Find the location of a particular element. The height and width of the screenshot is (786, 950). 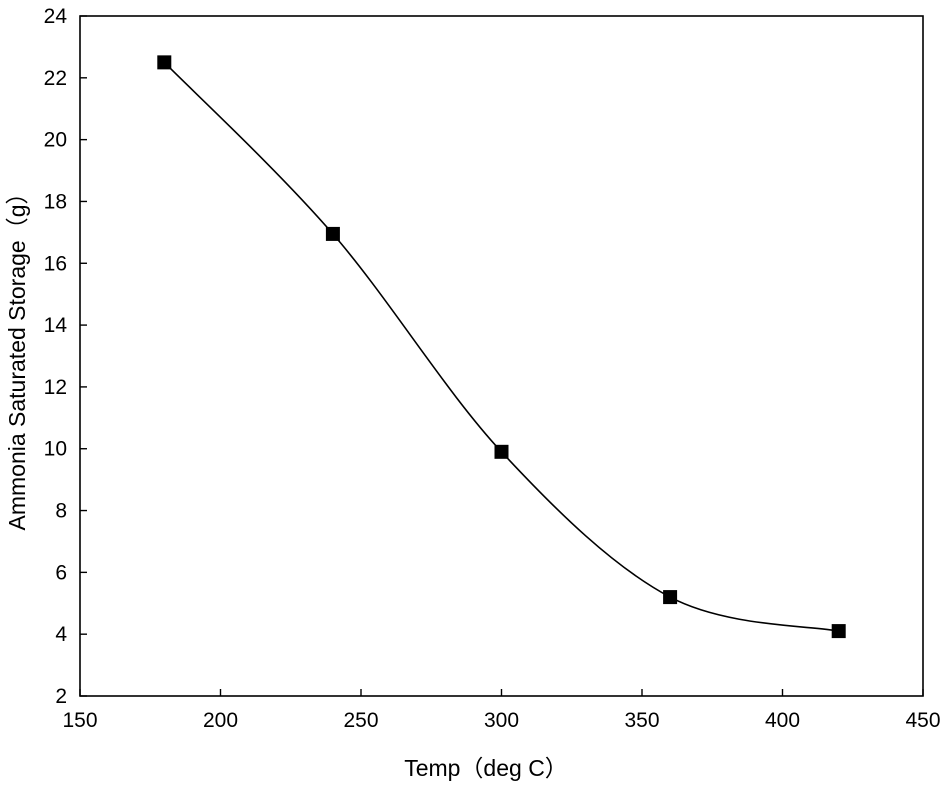

x-tick-label-6: 450 is located at coordinates (922, 720).